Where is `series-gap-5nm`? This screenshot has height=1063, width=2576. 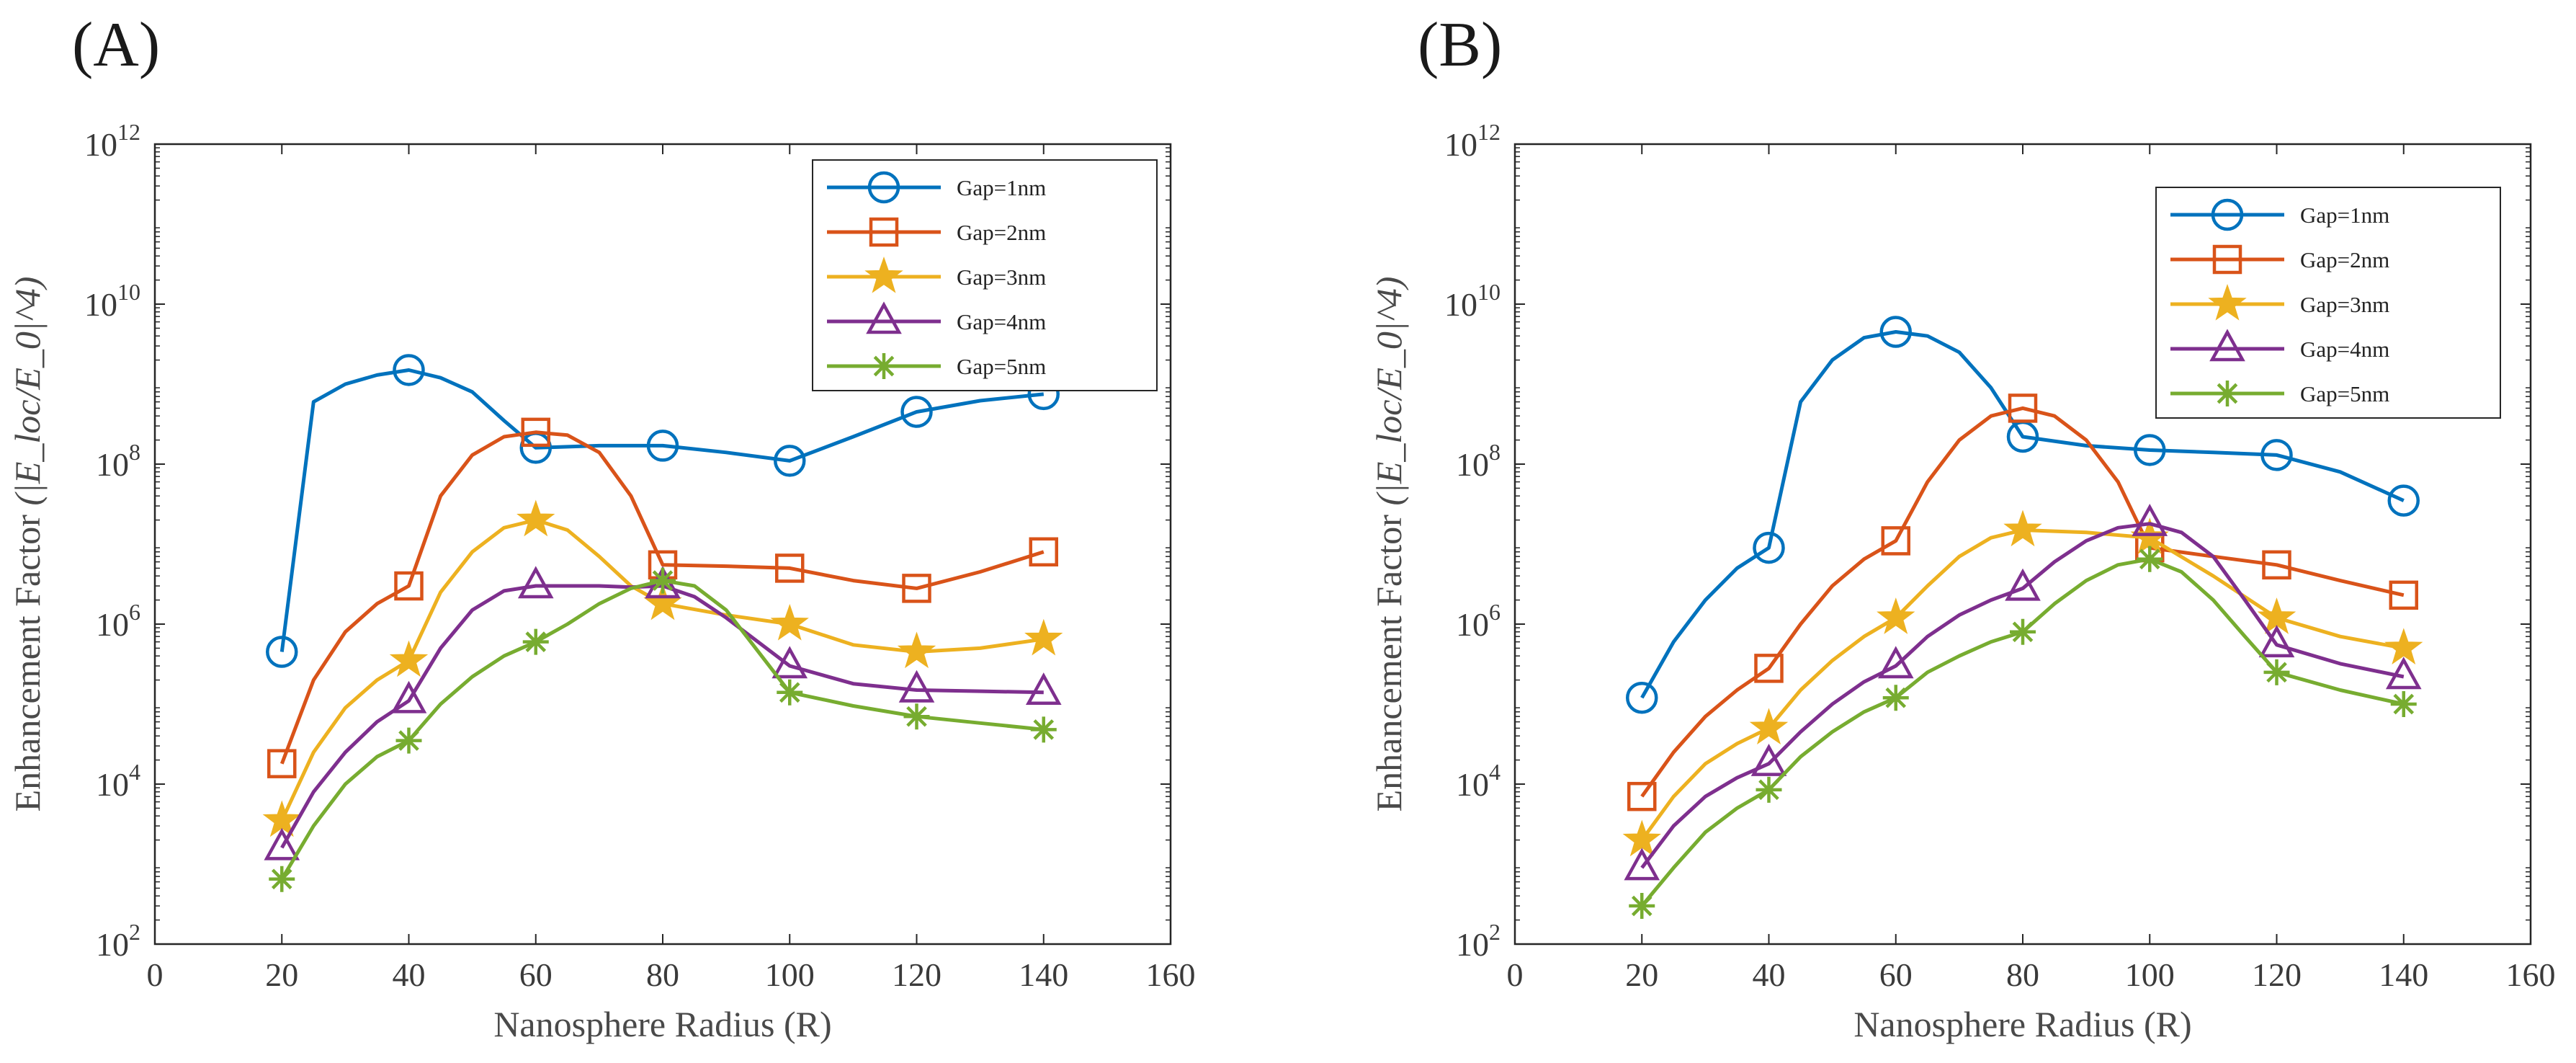
series-gap-5nm is located at coordinates (2023, 733).